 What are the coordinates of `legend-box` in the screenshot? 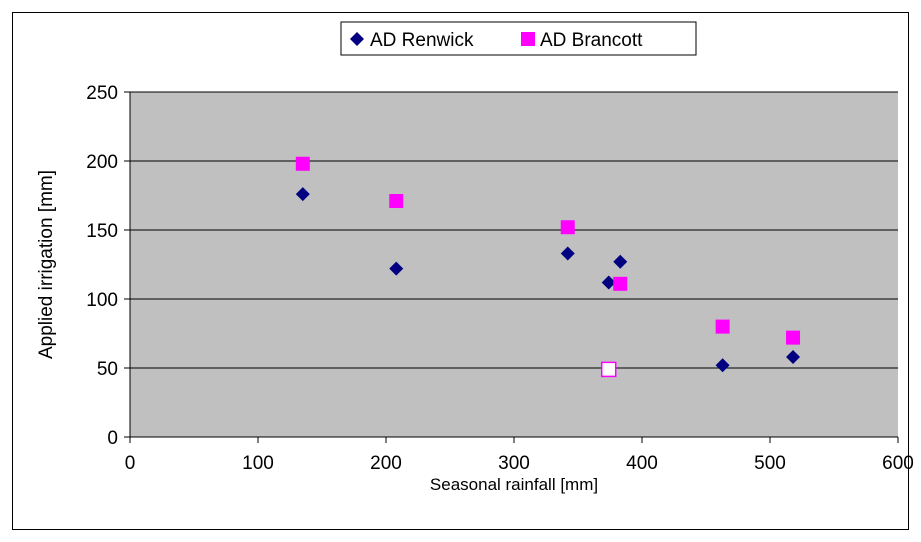 It's located at (518, 38).